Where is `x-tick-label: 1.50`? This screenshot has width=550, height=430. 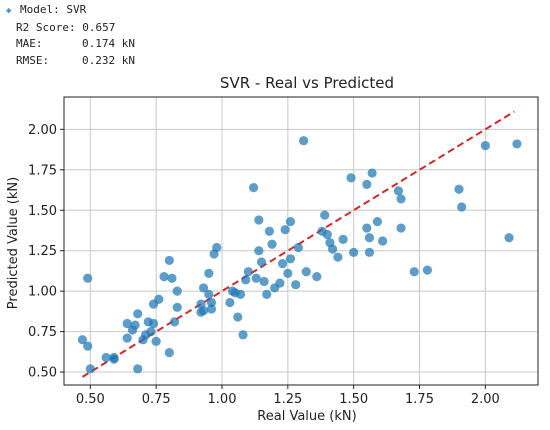
x-tick-label: 1.50 is located at coordinates (353, 399).